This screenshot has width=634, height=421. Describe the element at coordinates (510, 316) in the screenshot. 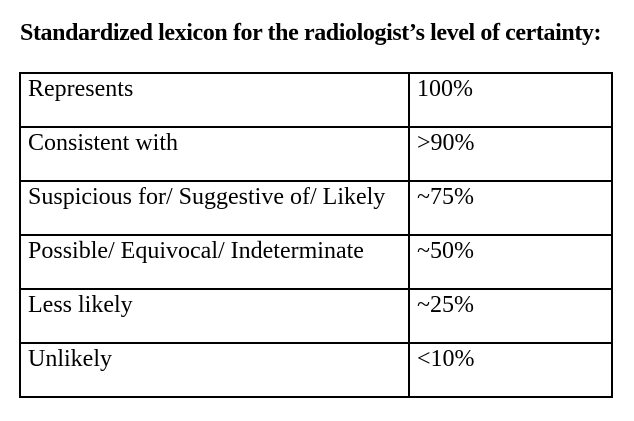

I see `certainty-cell: ~25%` at that location.